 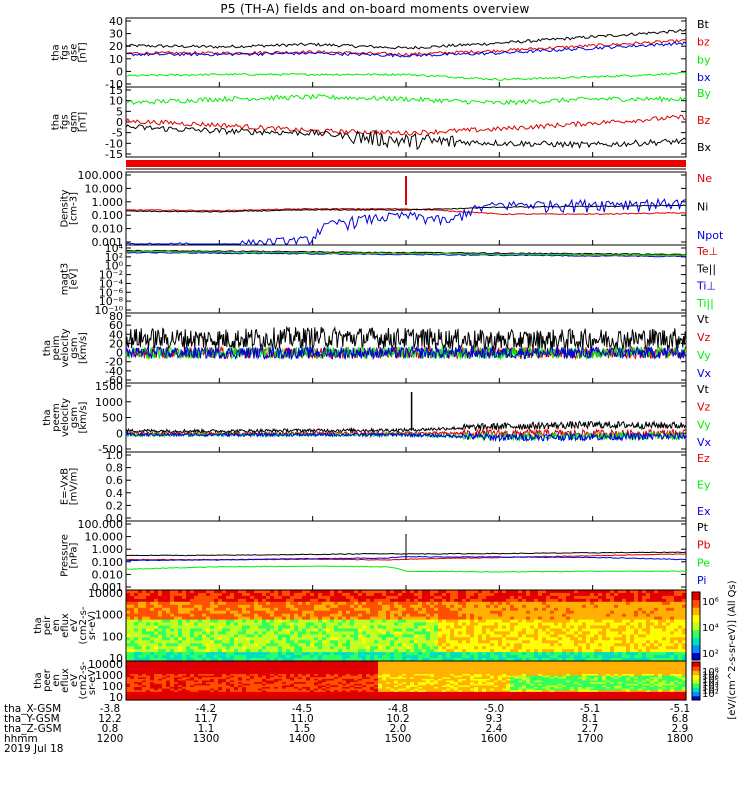 What do you see at coordinates (703, 24) in the screenshot?
I see `legend-bt: Bt` at bounding box center [703, 24].